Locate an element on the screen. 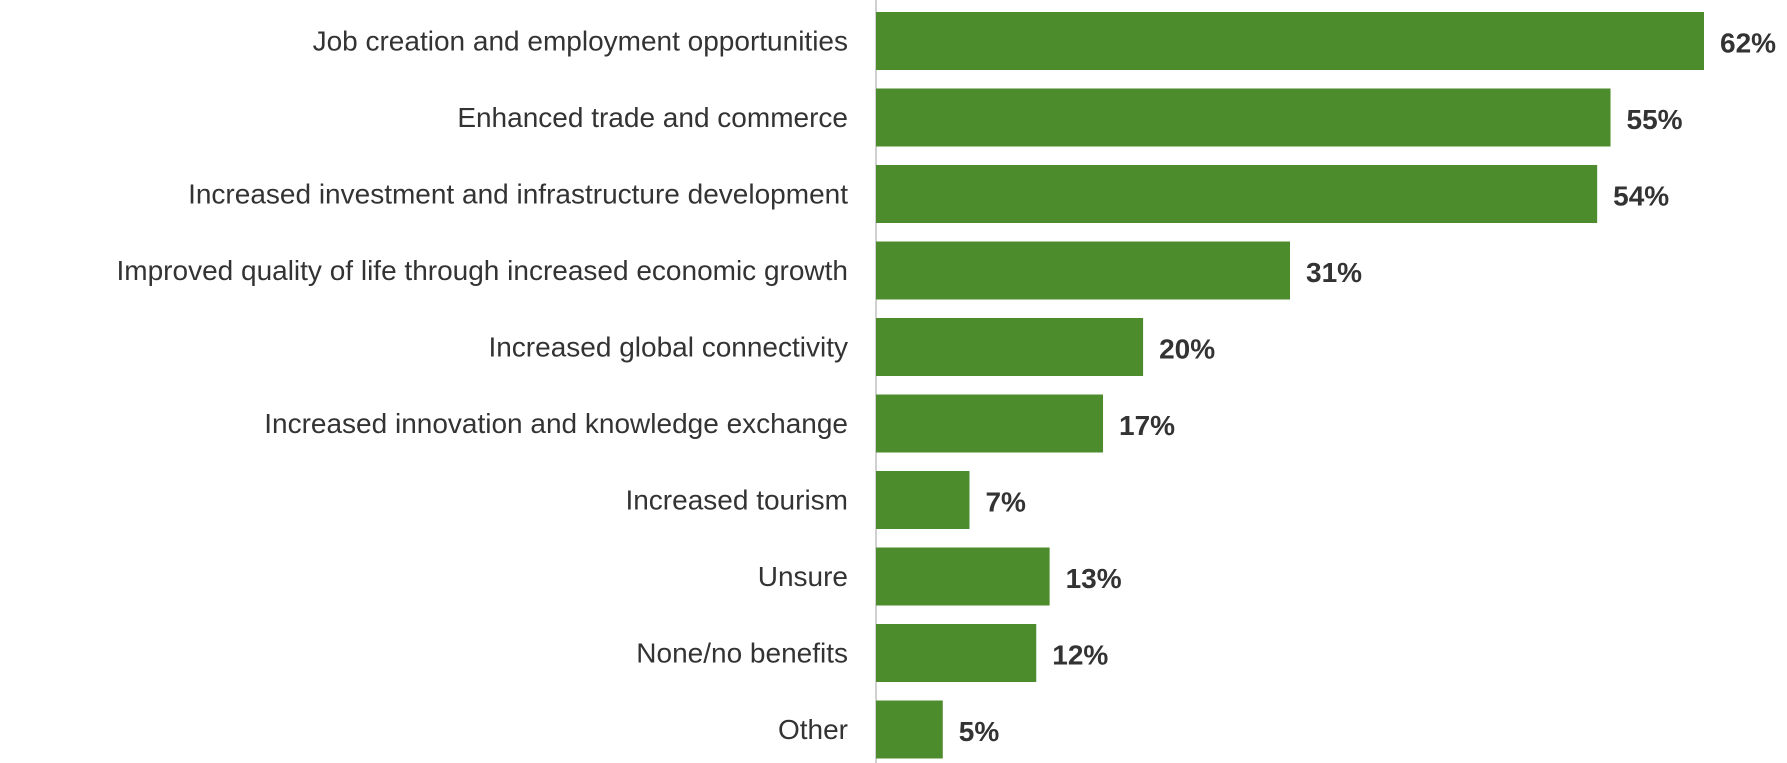  value-label-none-no-benefits: 12% is located at coordinates (1080, 655).